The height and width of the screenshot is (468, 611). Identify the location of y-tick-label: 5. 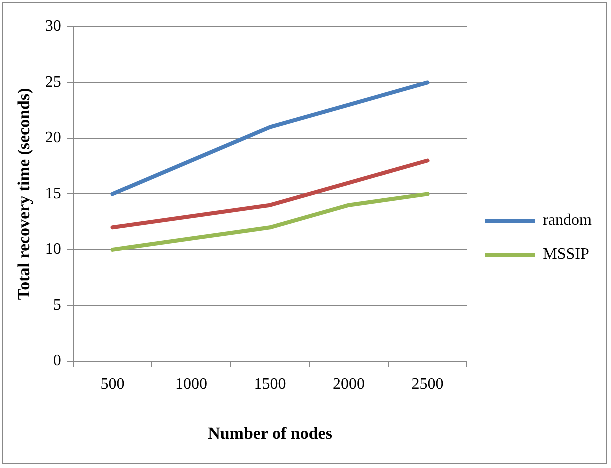
(57, 305).